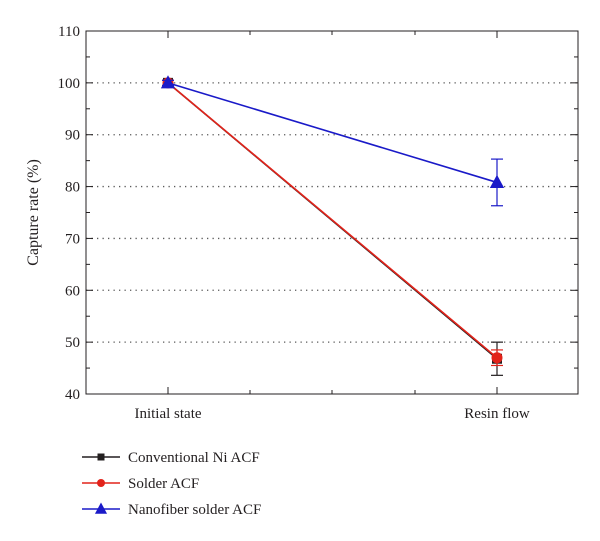  I want to click on legend-label: Solder ACF, so click(163, 484).